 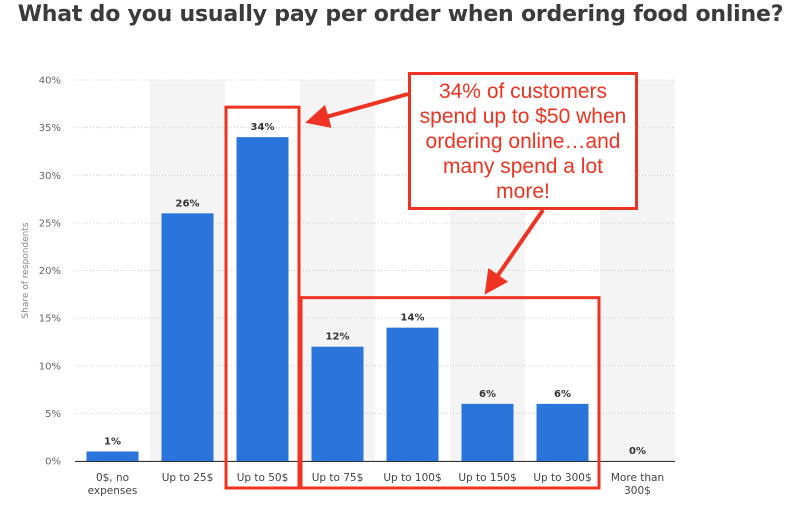 What do you see at coordinates (413, 318) in the screenshot?
I see `data-label: 14%` at bounding box center [413, 318].